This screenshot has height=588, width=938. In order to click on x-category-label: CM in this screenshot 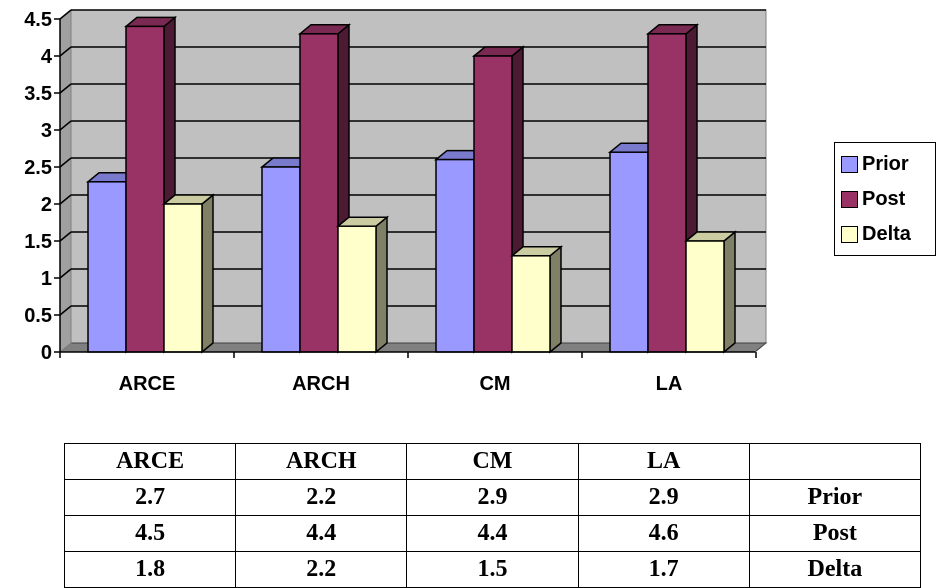, I will do `click(494, 384)`.